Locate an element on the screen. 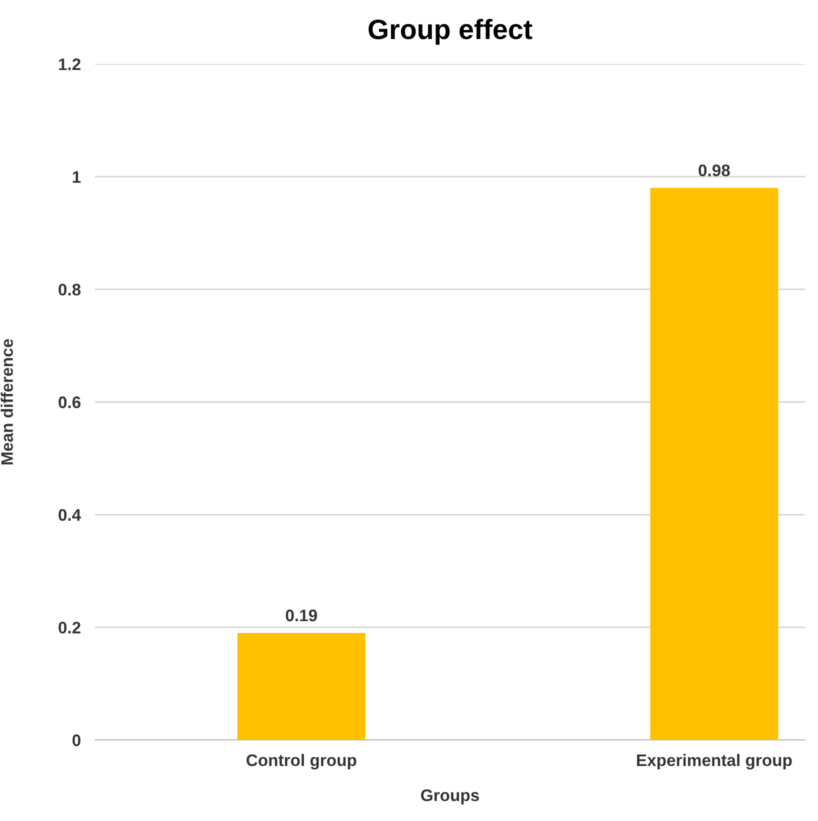 The image size is (818, 821). y-tick-label: 1.2 is located at coordinates (69, 64).